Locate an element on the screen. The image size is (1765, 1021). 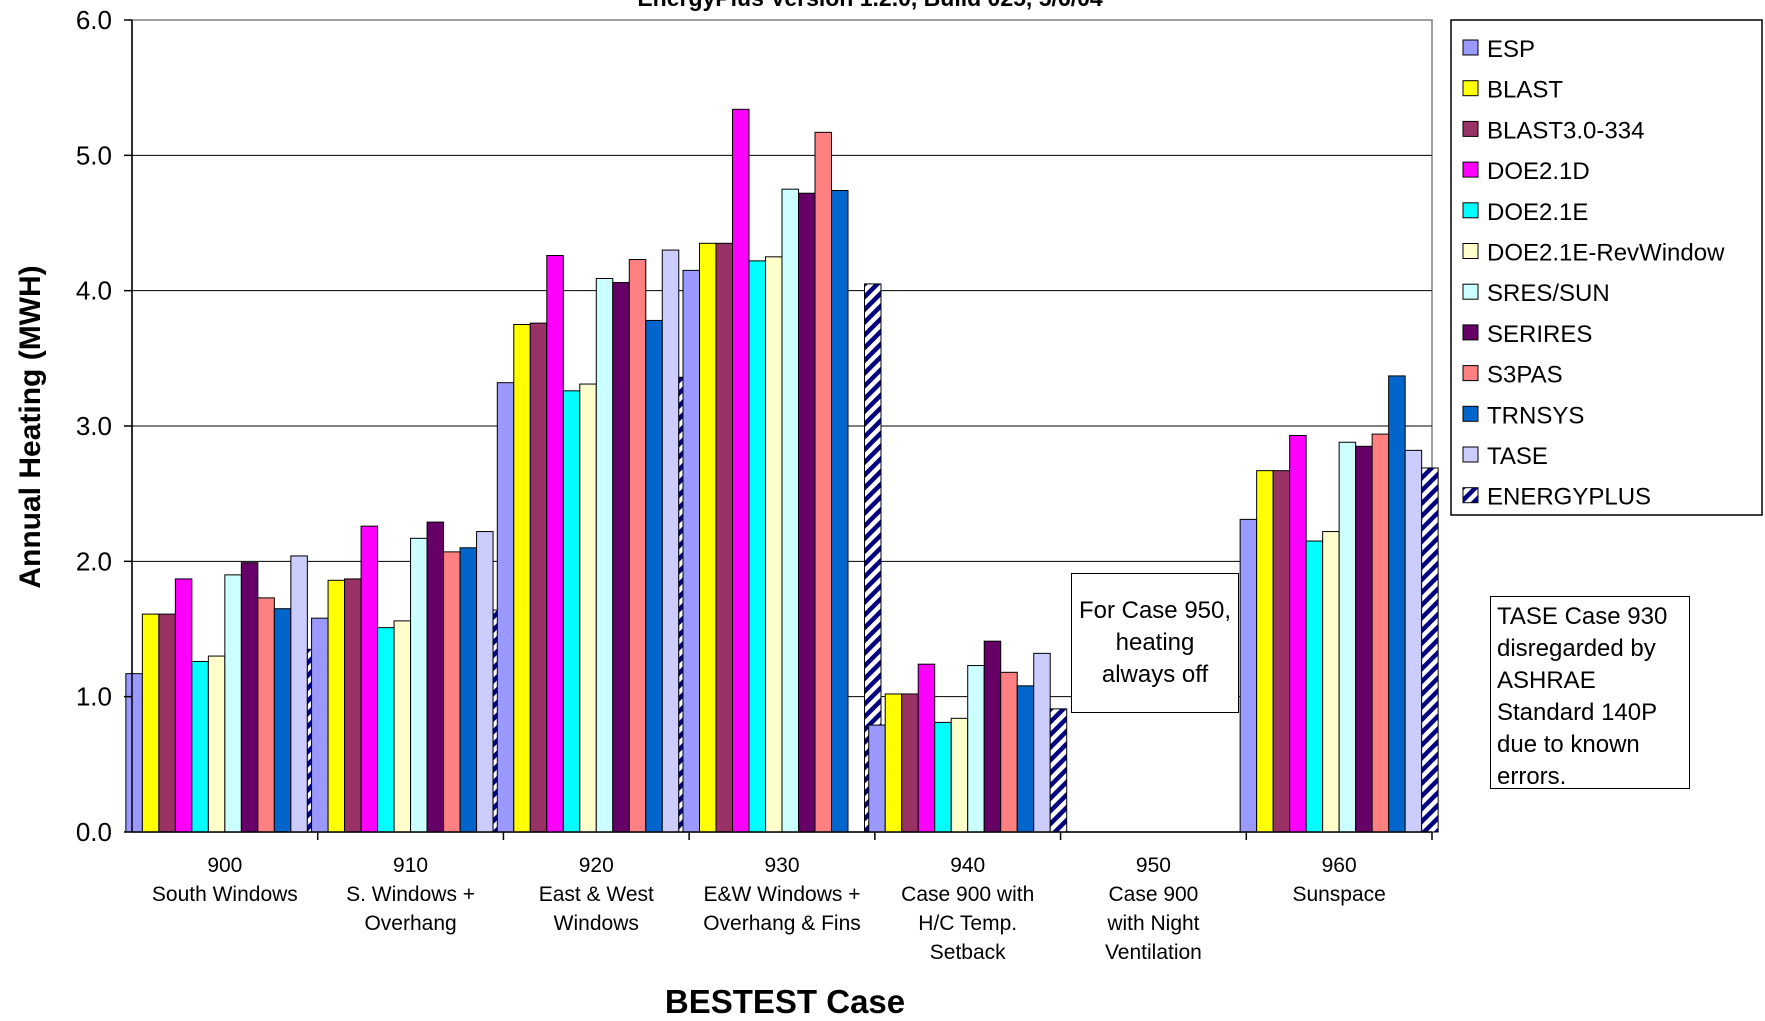
x-tick-label-desc: East & West is located at coordinates (596, 894).